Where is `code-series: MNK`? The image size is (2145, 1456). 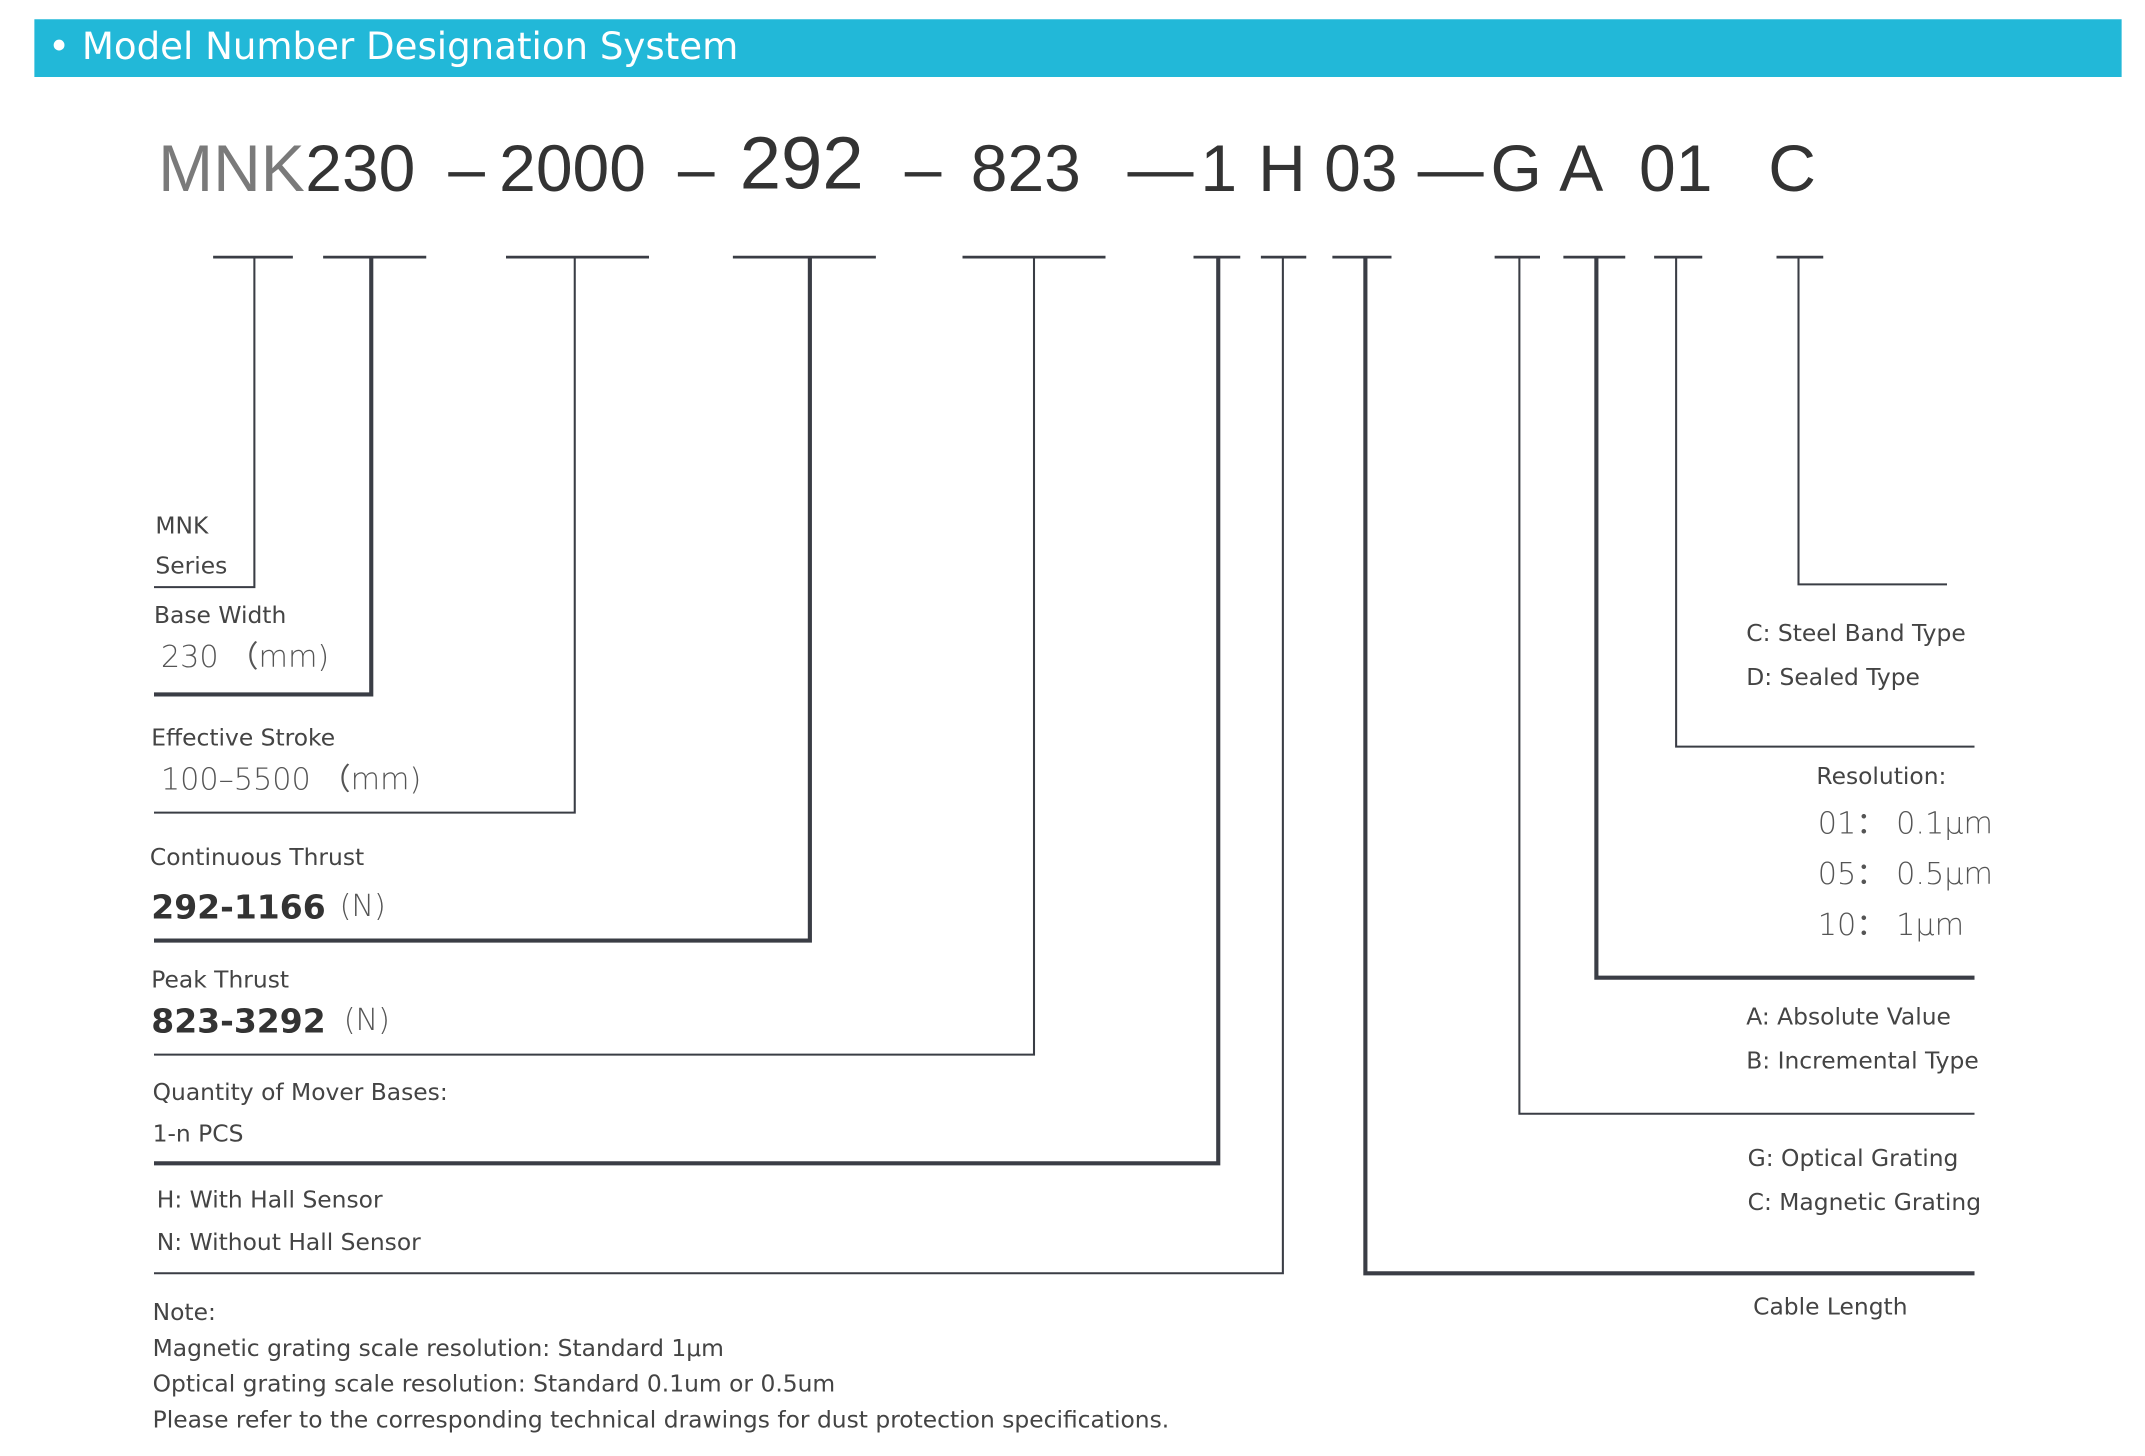 code-series: MNK is located at coordinates (231, 170).